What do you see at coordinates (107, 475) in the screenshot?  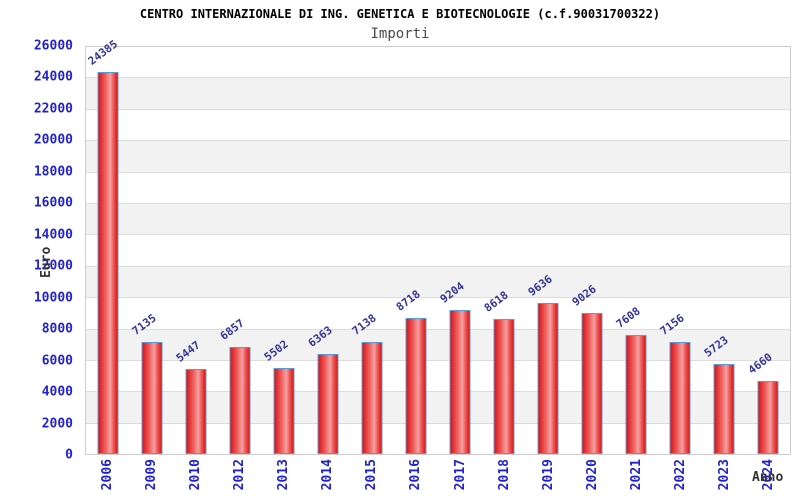 I see `x-tick-label: 2006` at bounding box center [107, 475].